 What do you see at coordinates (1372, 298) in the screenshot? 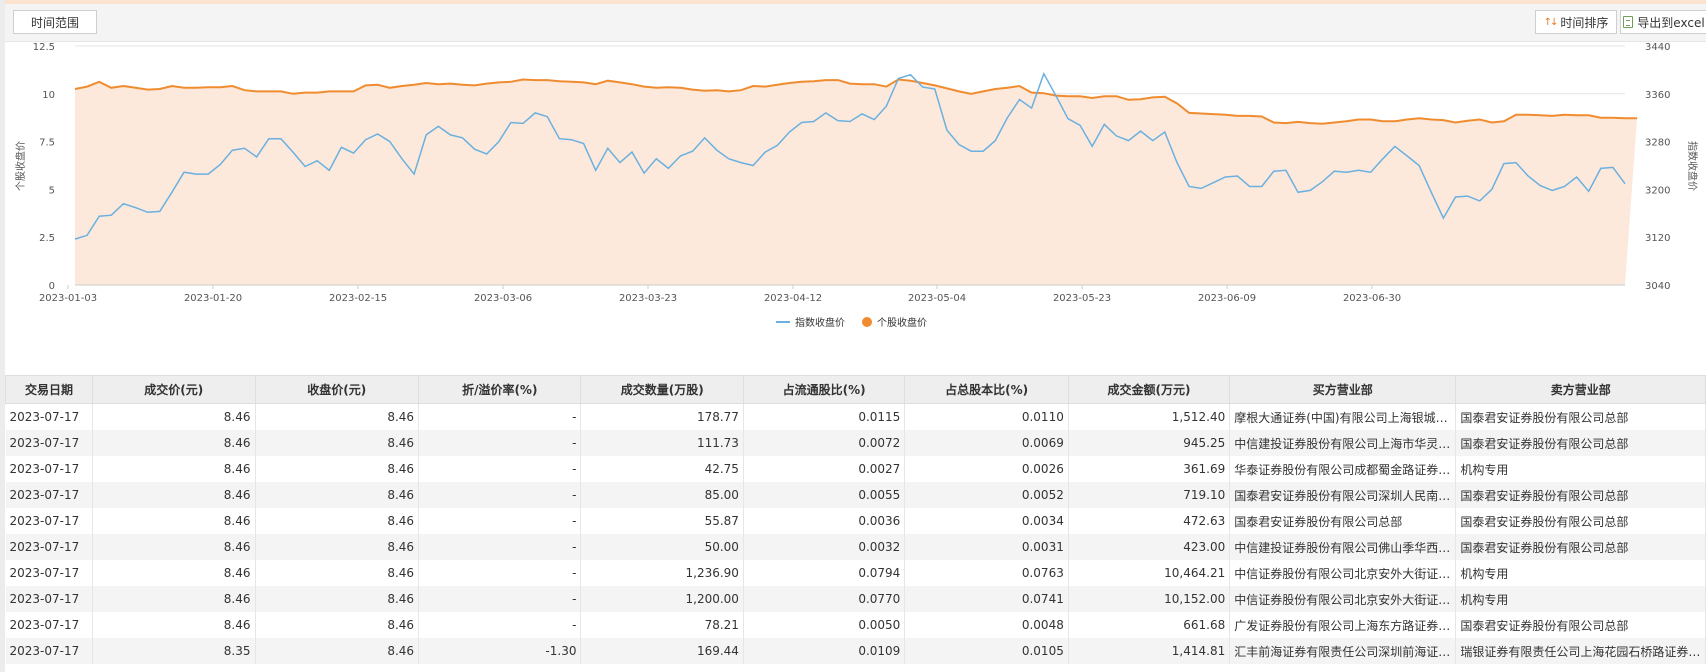
I see `x-tick-label: 2023-06-30` at bounding box center [1372, 298].